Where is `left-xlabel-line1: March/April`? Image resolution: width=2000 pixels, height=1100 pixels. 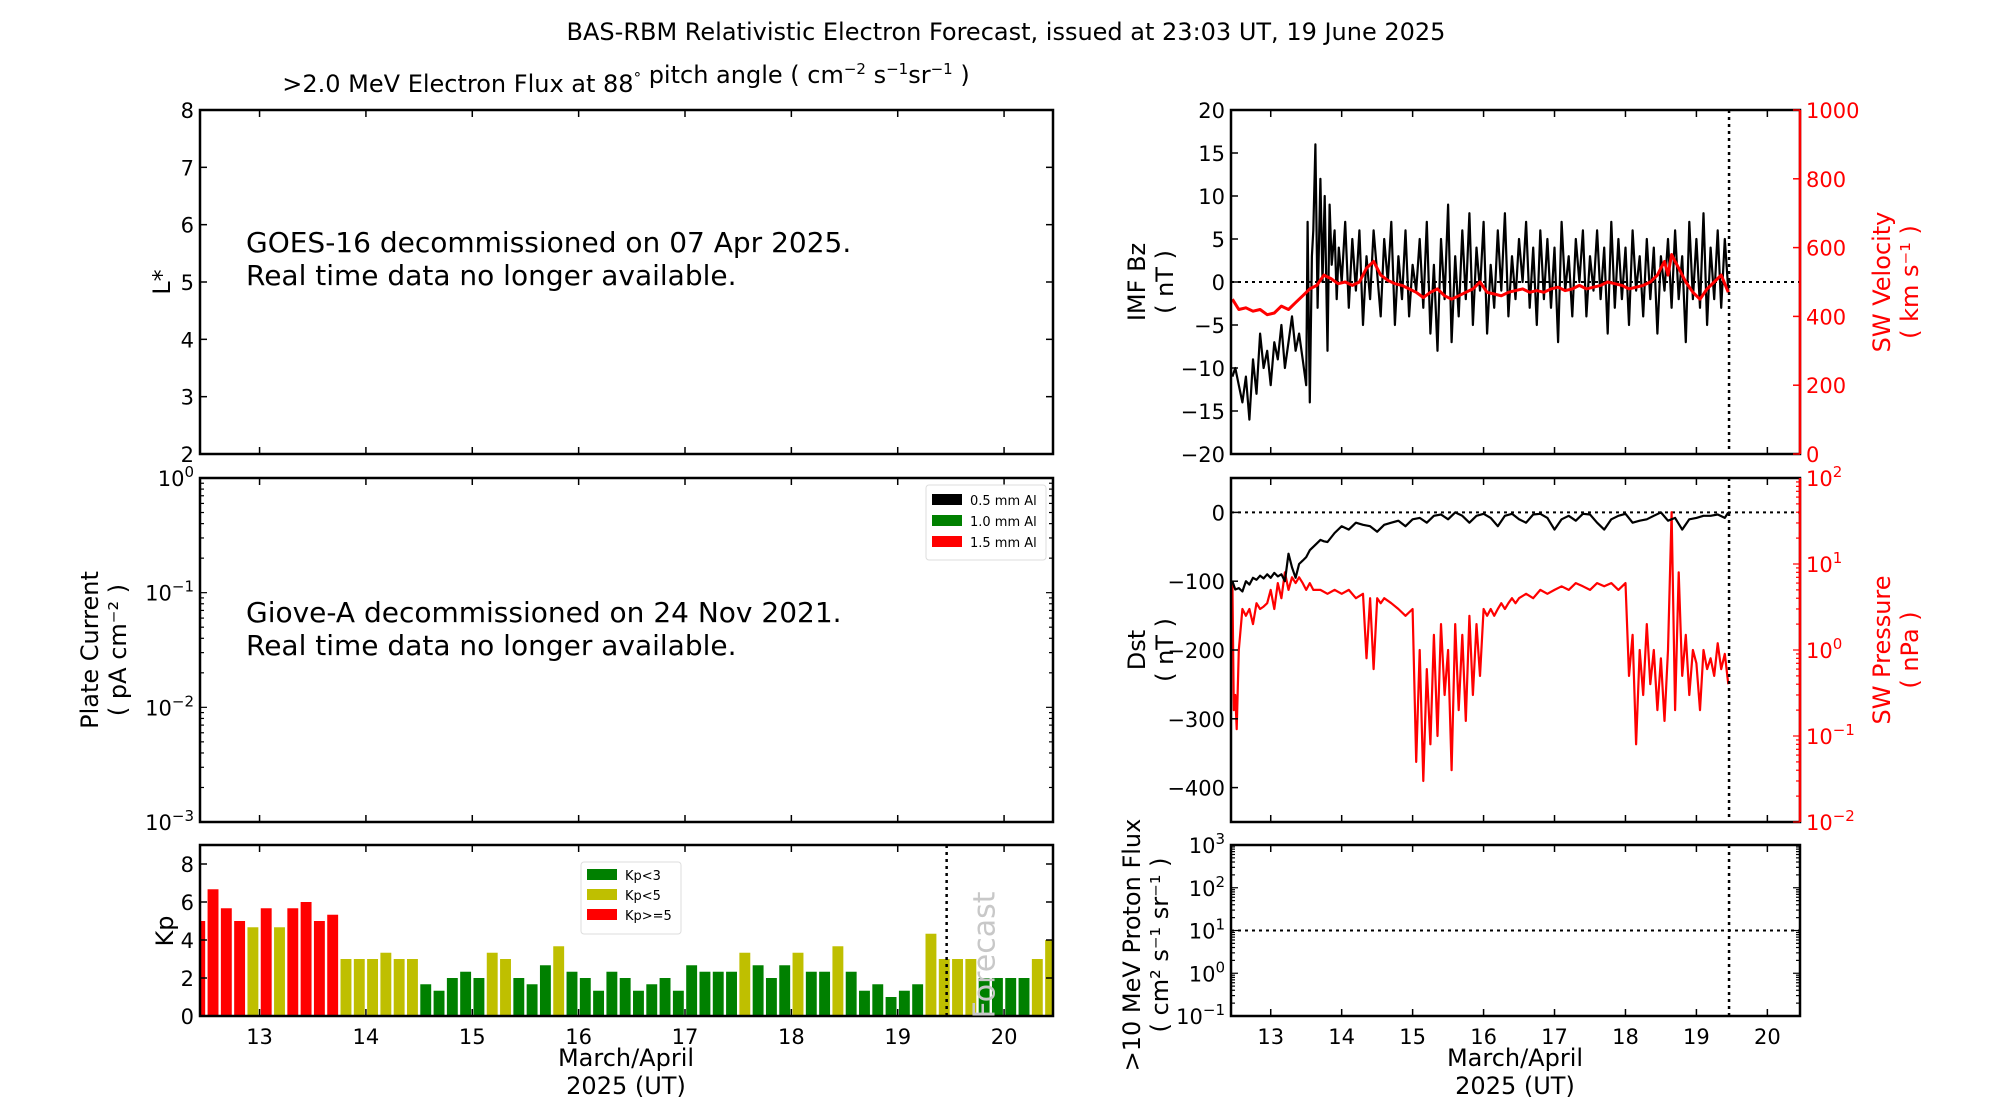
left-xlabel-line1: March/April is located at coordinates (626, 1058).